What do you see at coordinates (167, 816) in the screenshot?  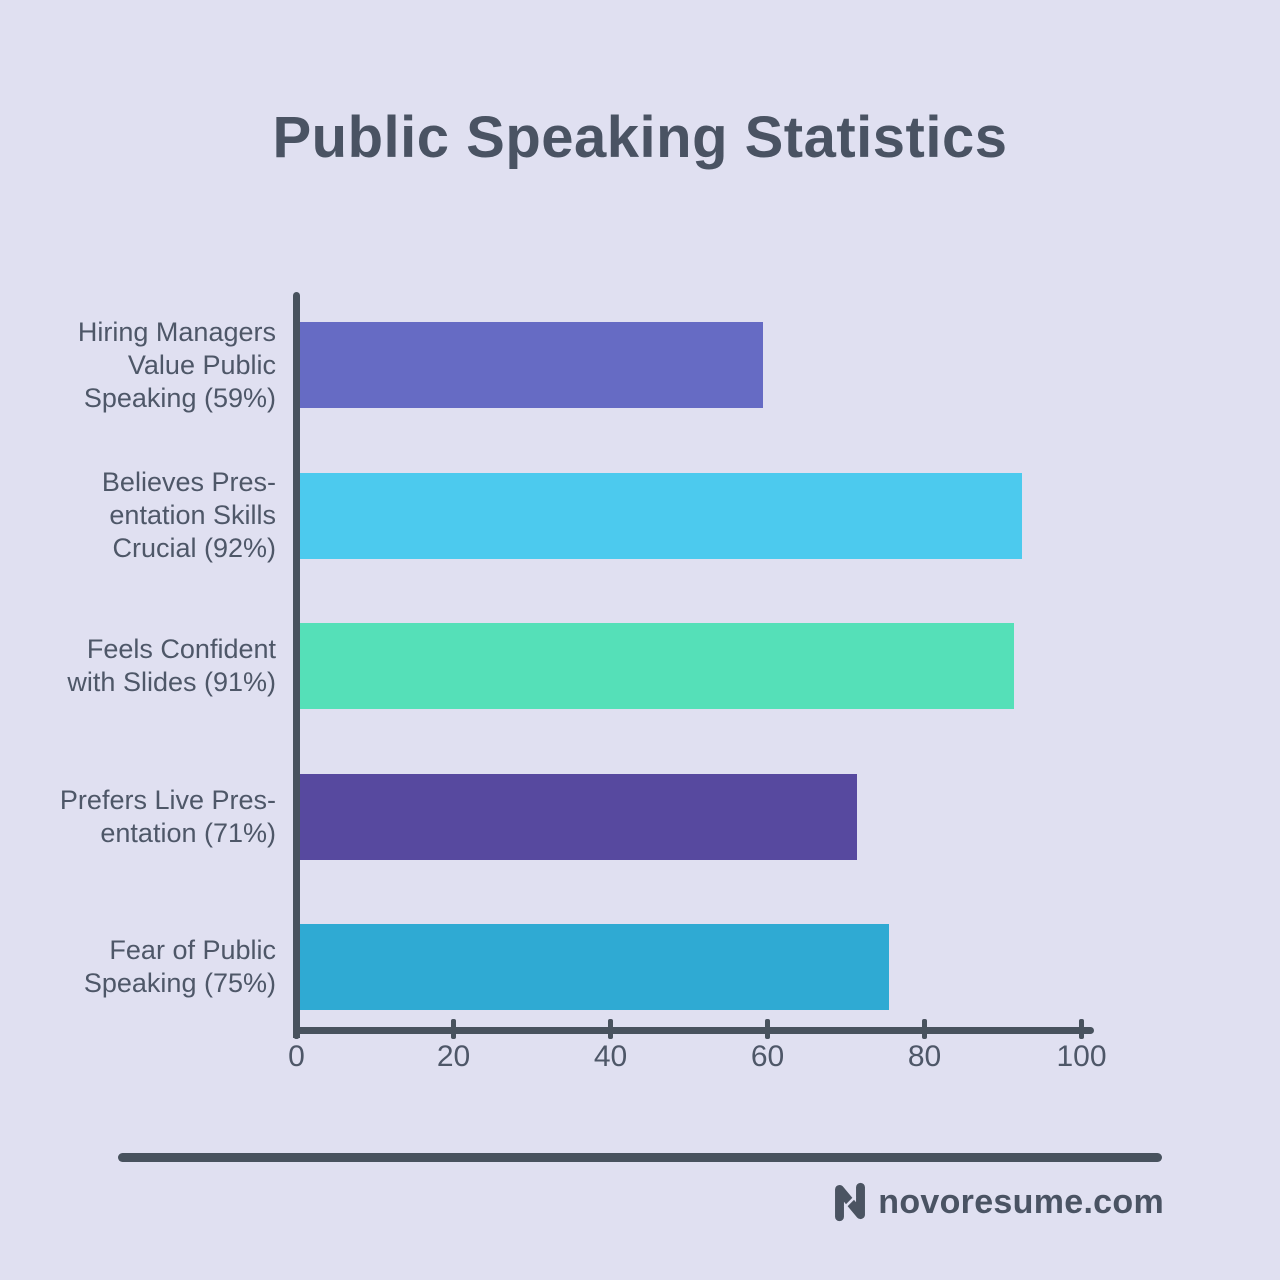 I see `category-label: Prefers Live Pres- entation (71%)` at bounding box center [167, 816].